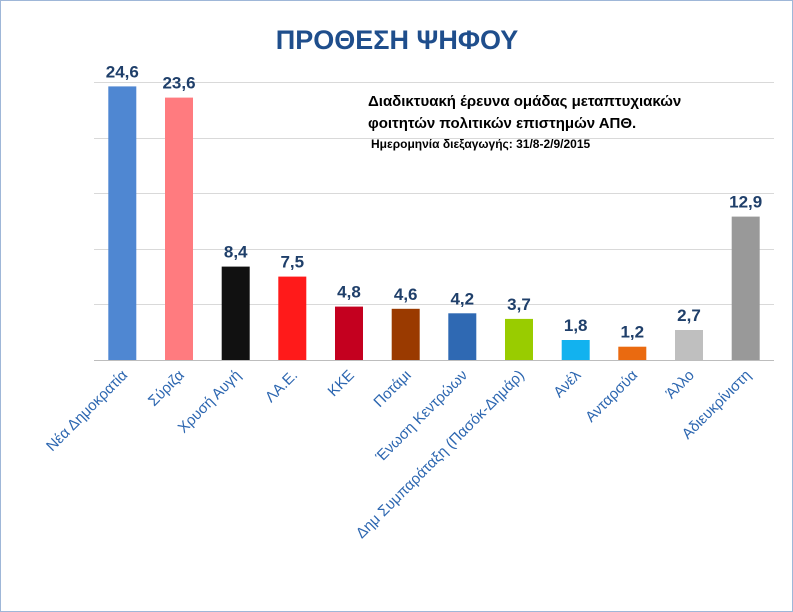 The height and width of the screenshot is (612, 793). Describe the element at coordinates (397, 40) in the screenshot. I see `chart-title: ΠΡΟΘΕΣΗ ΨΗΦΟΥ` at that location.